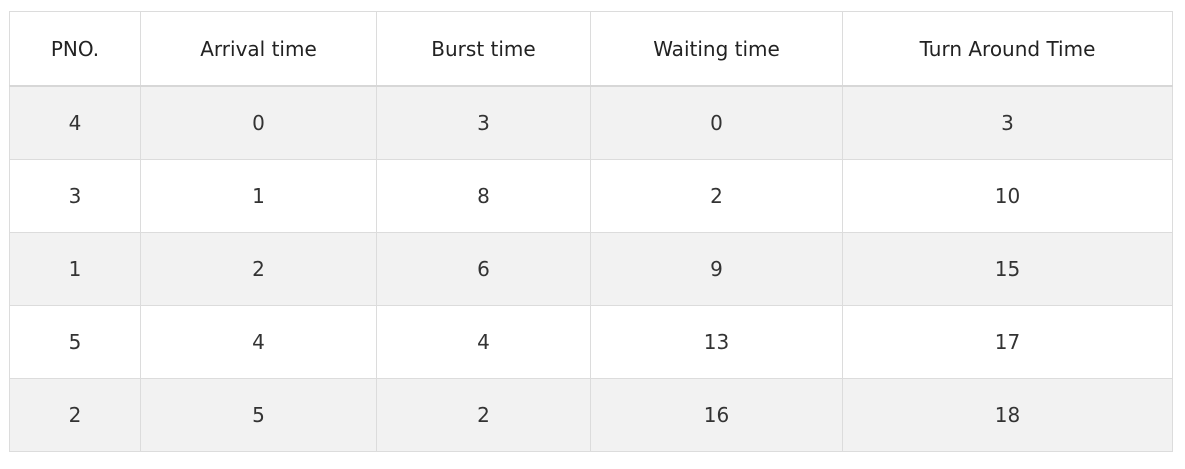 The height and width of the screenshot is (469, 1185). Describe the element at coordinates (75, 49) in the screenshot. I see `header-pno: PNO.` at that location.